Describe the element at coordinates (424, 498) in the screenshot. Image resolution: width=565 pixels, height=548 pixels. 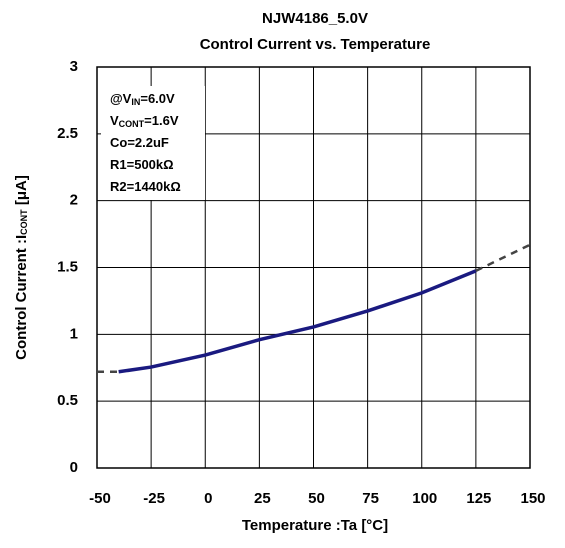
I see `x-tick-label: 100` at that location.